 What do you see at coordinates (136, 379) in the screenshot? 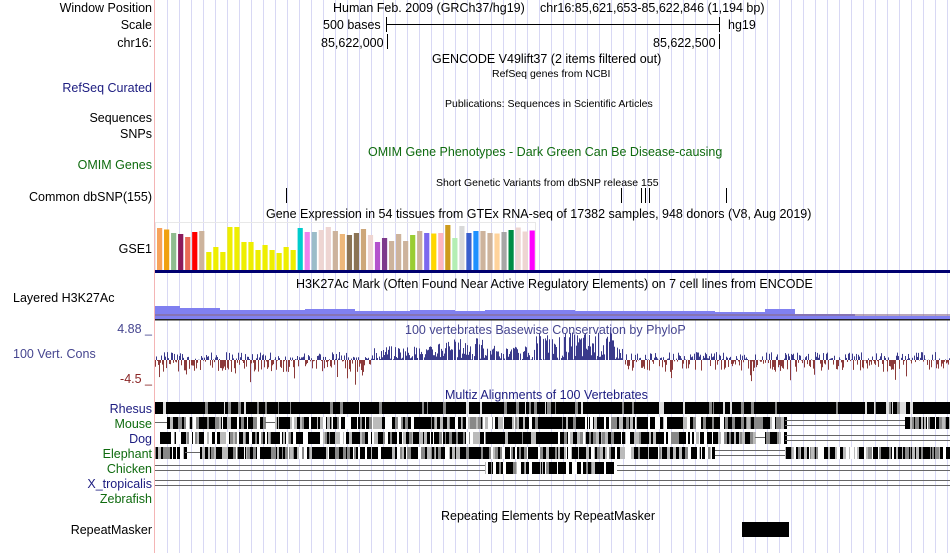
I see `cons-axis-min: -4.5 _` at bounding box center [136, 379].